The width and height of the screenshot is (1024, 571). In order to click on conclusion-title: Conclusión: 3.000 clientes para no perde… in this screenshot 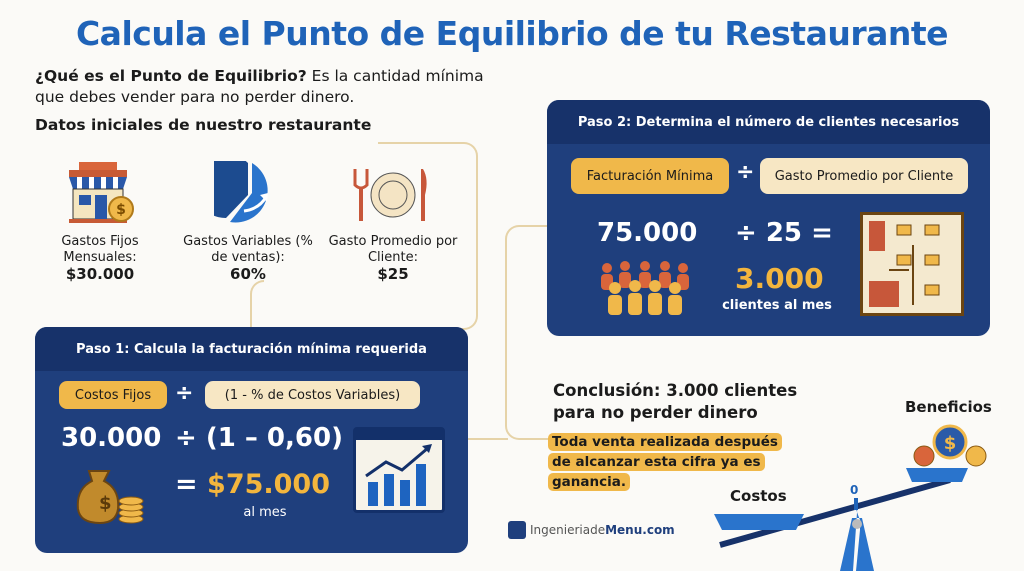, I will do `click(675, 401)`.